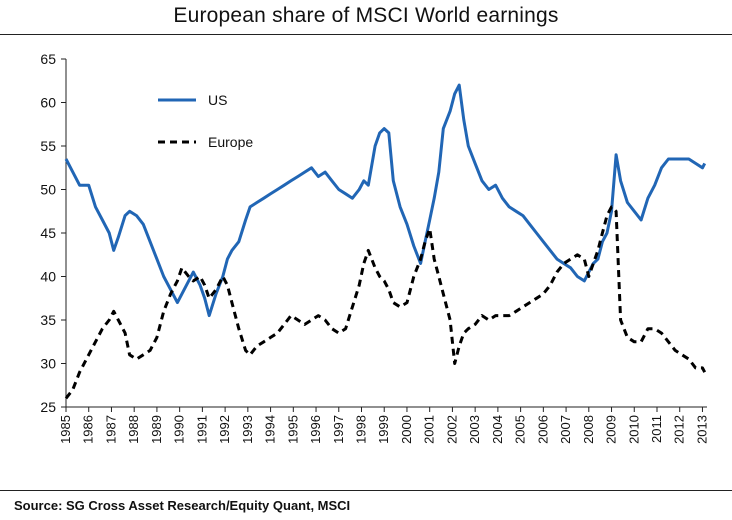 This screenshot has height=520, width=732. Describe the element at coordinates (383, 429) in the screenshot. I see `x-tick-label: 1999` at that location.